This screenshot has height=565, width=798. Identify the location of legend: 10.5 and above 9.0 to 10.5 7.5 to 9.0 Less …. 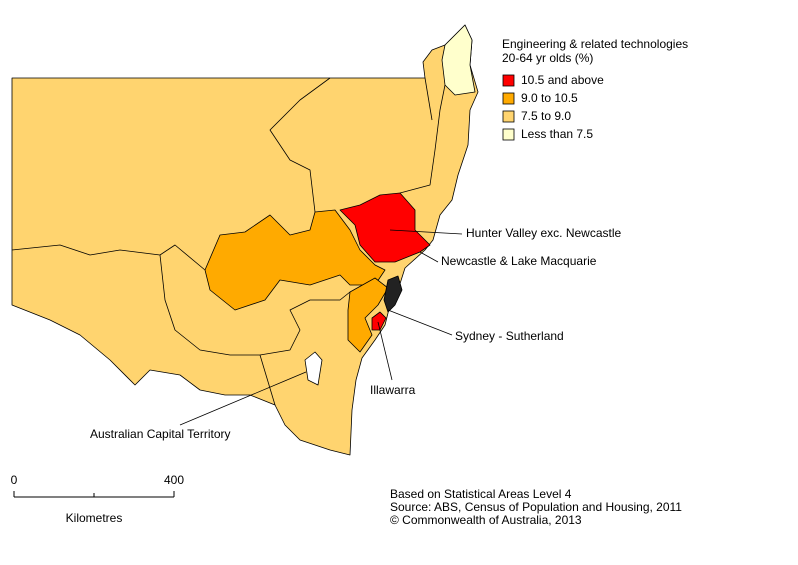
(553, 107).